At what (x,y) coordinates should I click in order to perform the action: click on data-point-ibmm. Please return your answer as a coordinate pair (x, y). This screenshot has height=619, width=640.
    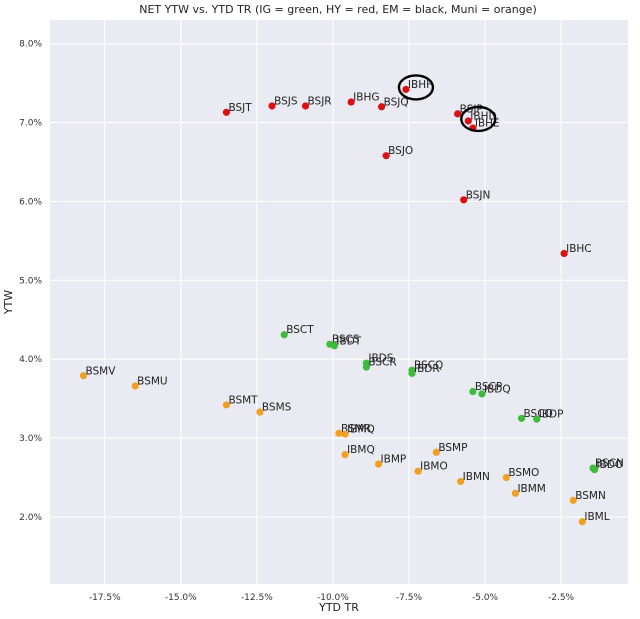
    Looking at the image, I should click on (515, 493).